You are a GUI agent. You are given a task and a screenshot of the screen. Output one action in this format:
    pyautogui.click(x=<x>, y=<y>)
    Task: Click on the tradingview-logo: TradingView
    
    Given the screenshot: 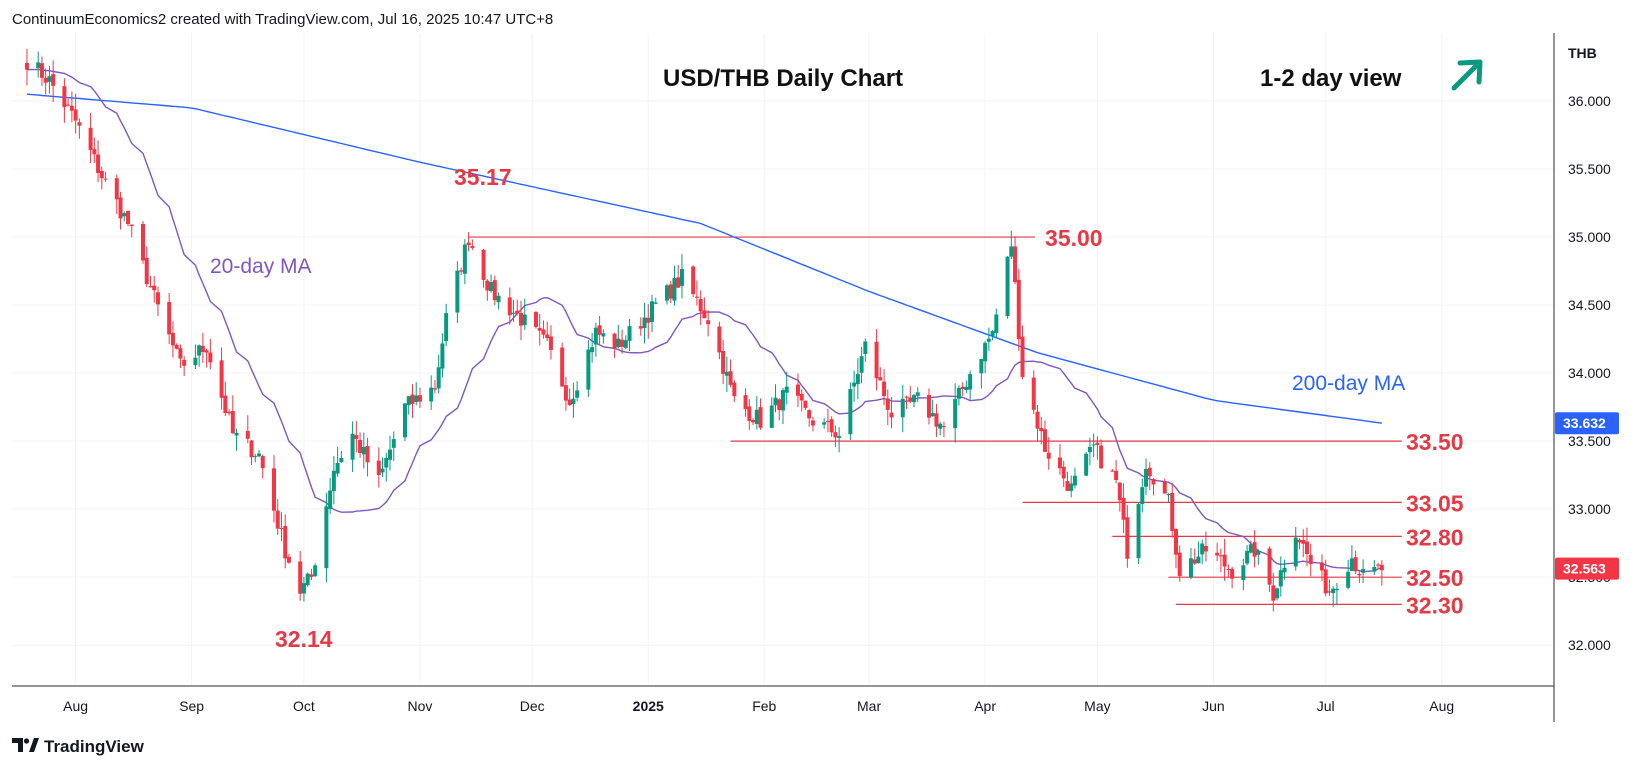 What is the action you would take?
    pyautogui.click(x=78, y=746)
    